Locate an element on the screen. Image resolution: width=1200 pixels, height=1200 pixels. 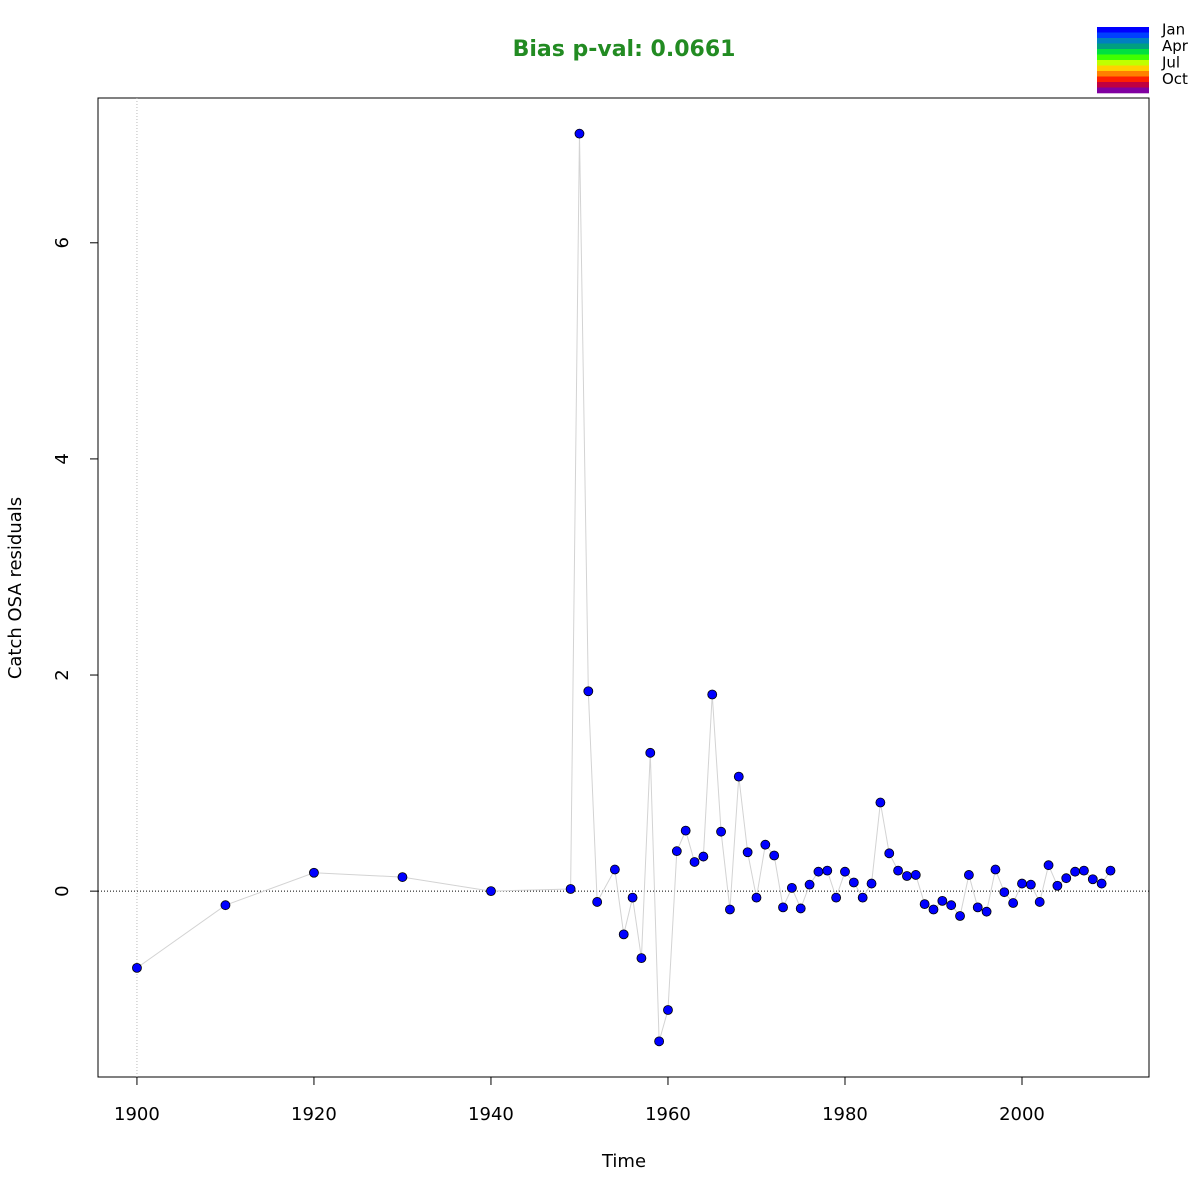
y-tick-label: 2 is located at coordinates (62, 674).